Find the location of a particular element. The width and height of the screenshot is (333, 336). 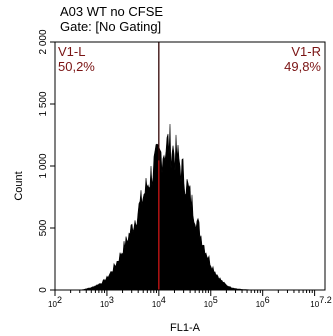

x-tick-label: 10⁶ is located at coordinates (263, 302).